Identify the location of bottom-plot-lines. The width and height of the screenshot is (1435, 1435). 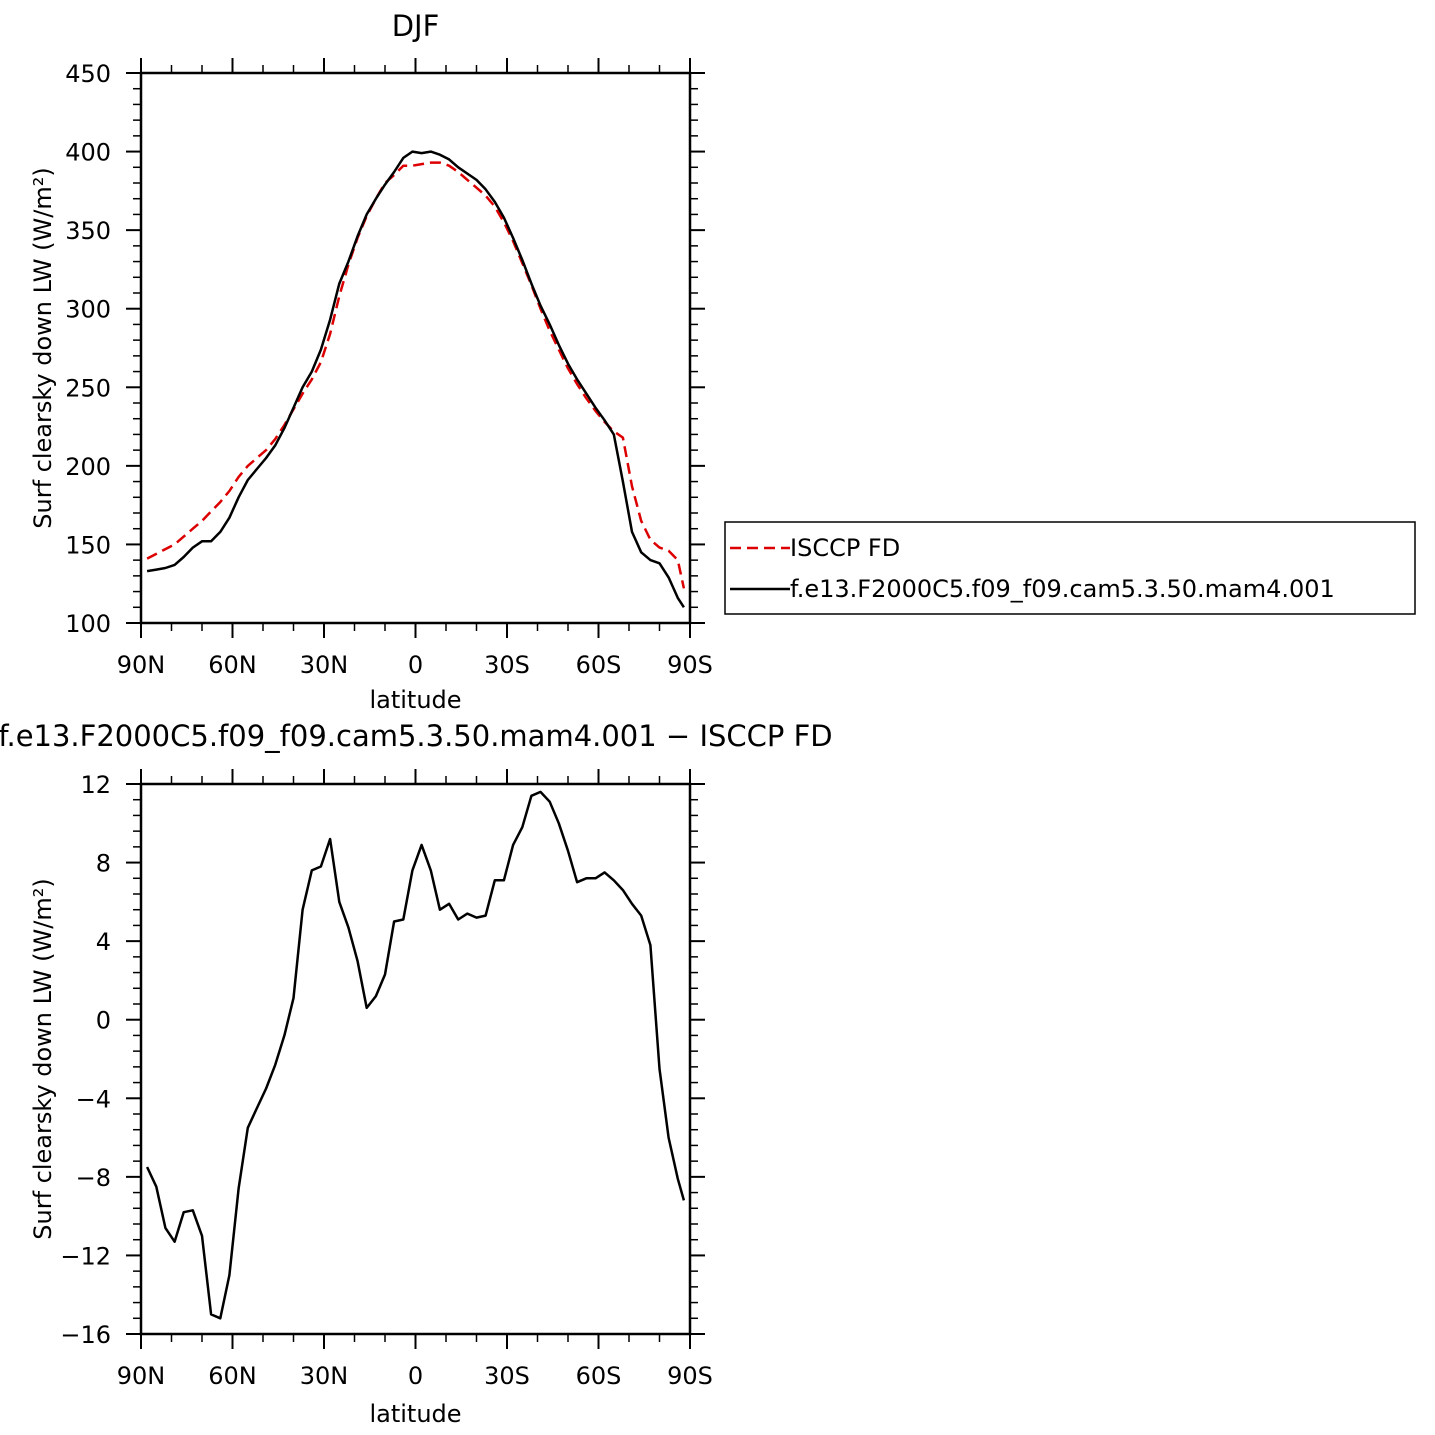
(415, 1055).